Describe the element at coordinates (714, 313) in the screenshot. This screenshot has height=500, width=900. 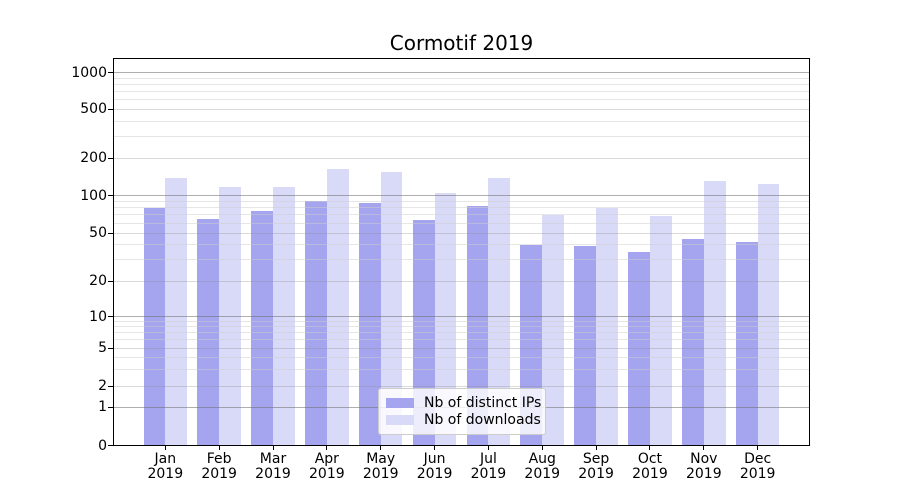
I see `bar-nb-of-downloads-nov-2019` at that location.